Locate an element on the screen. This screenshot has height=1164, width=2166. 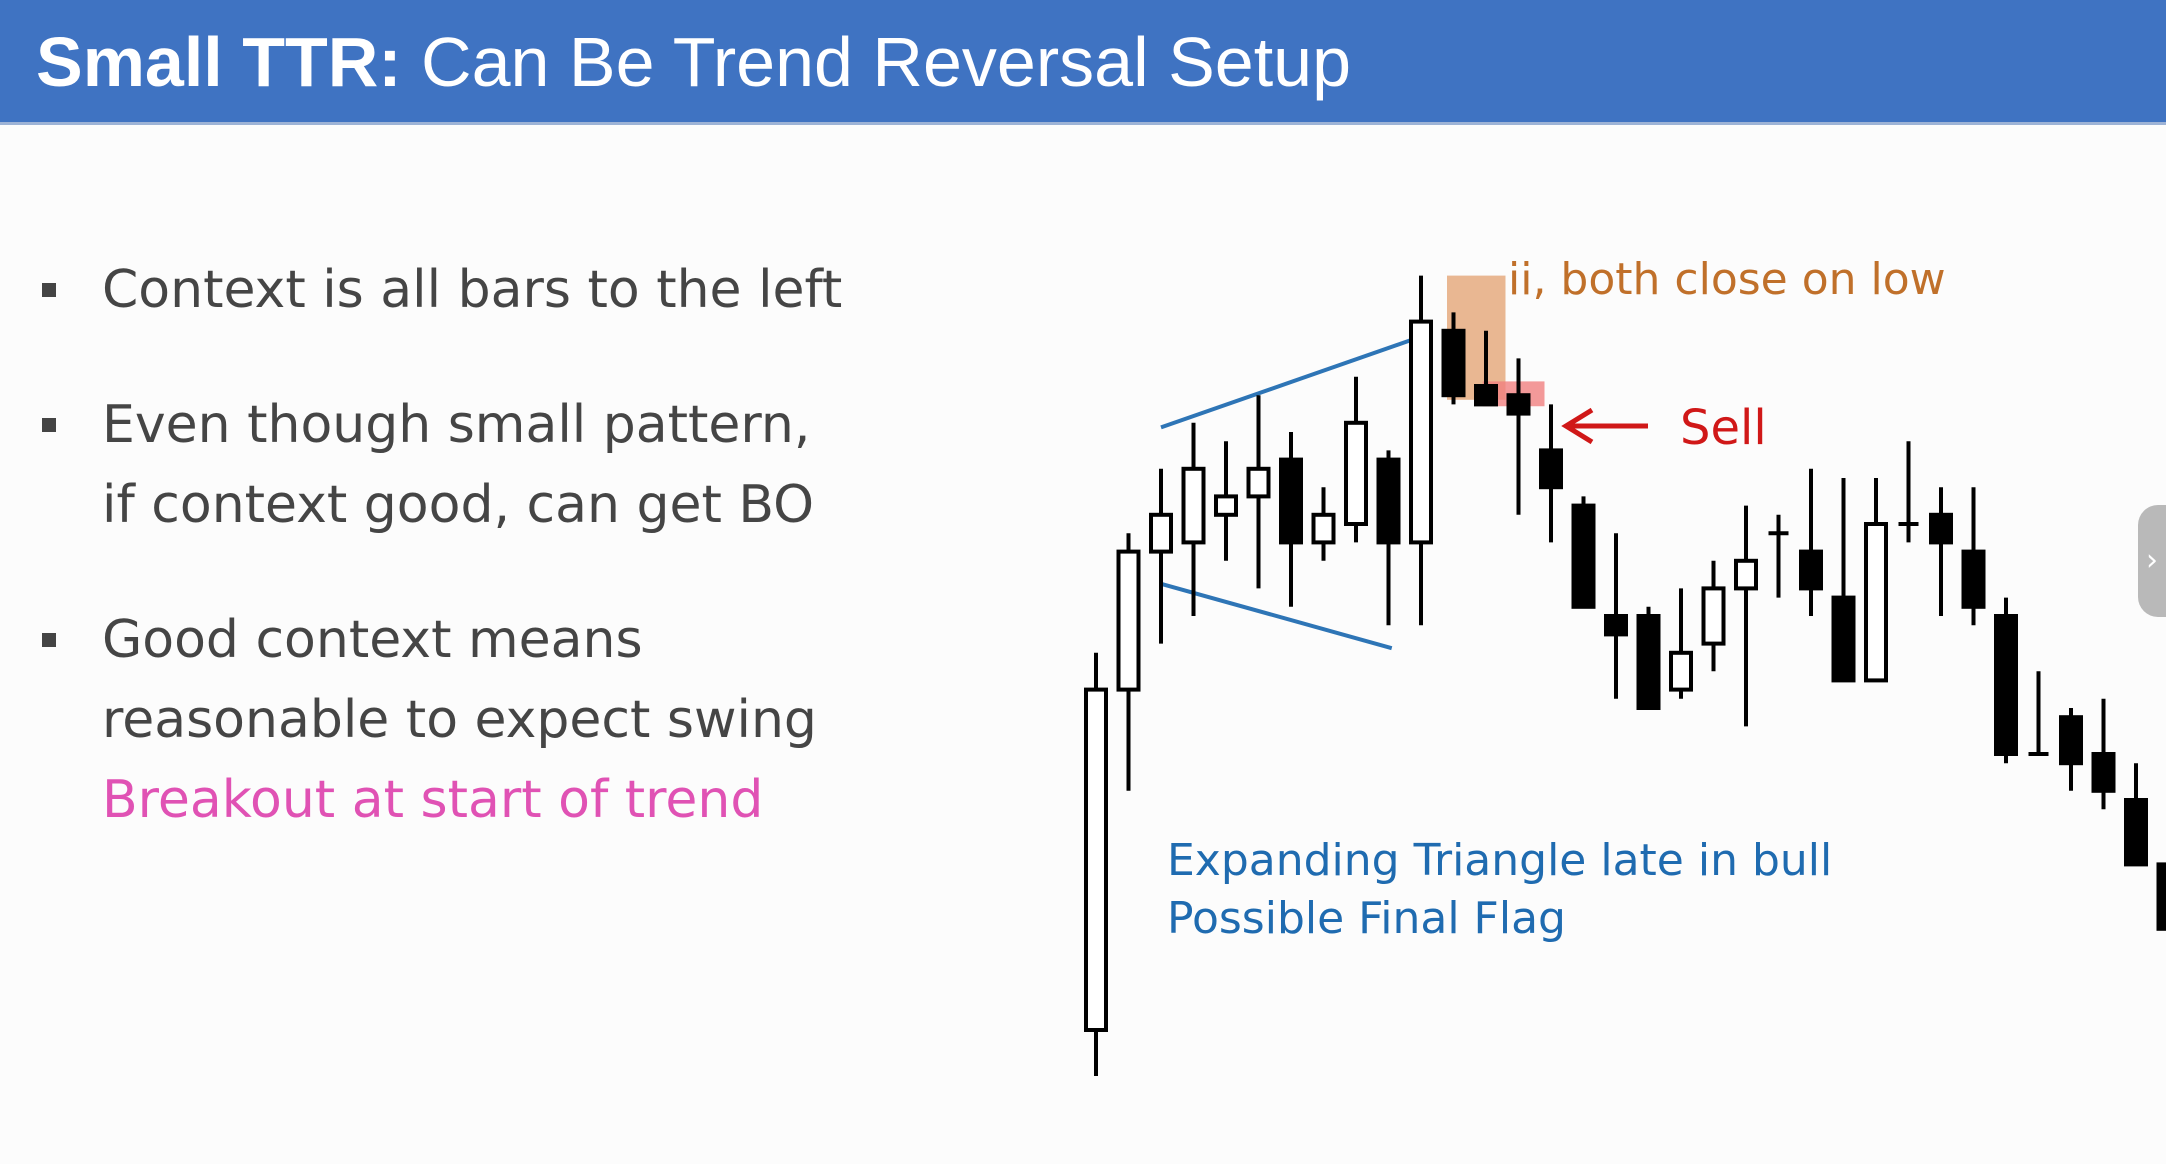
triangle-annotation-line-2: Possible Final Flag is located at coordinates (1366, 918).